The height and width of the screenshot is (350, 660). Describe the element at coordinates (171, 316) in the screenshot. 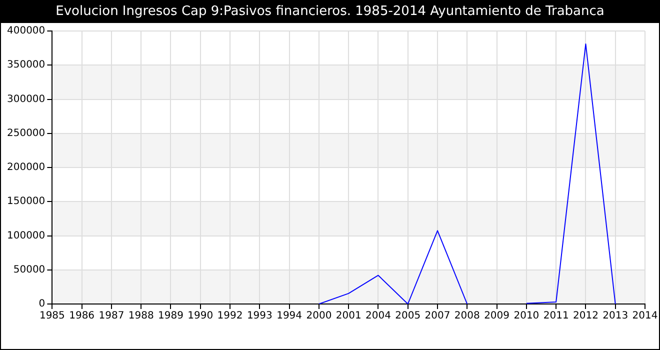

I see `x-tick-label: 1989` at that location.